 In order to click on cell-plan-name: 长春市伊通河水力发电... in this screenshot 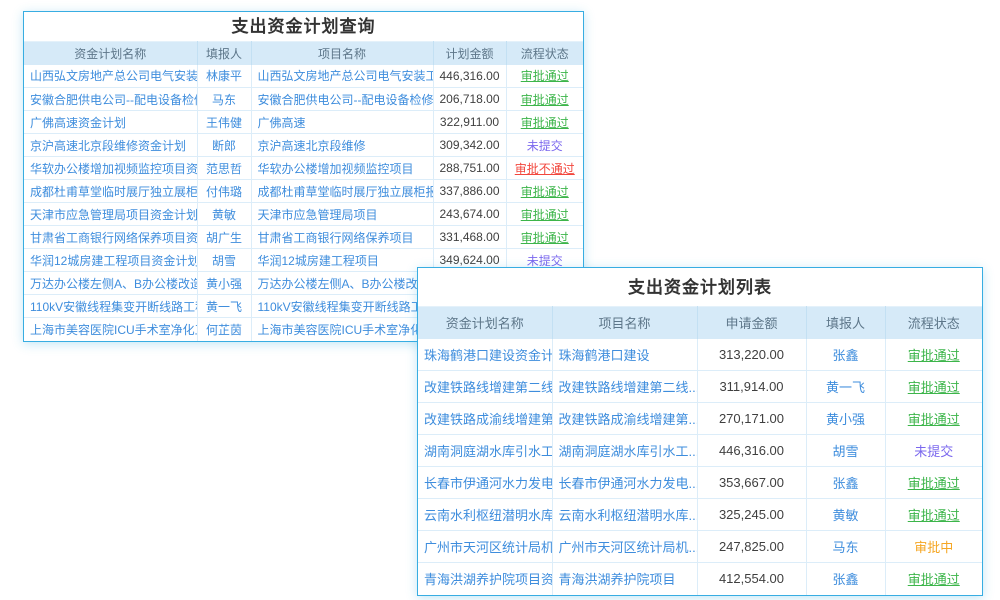, I will do `click(485, 482)`.